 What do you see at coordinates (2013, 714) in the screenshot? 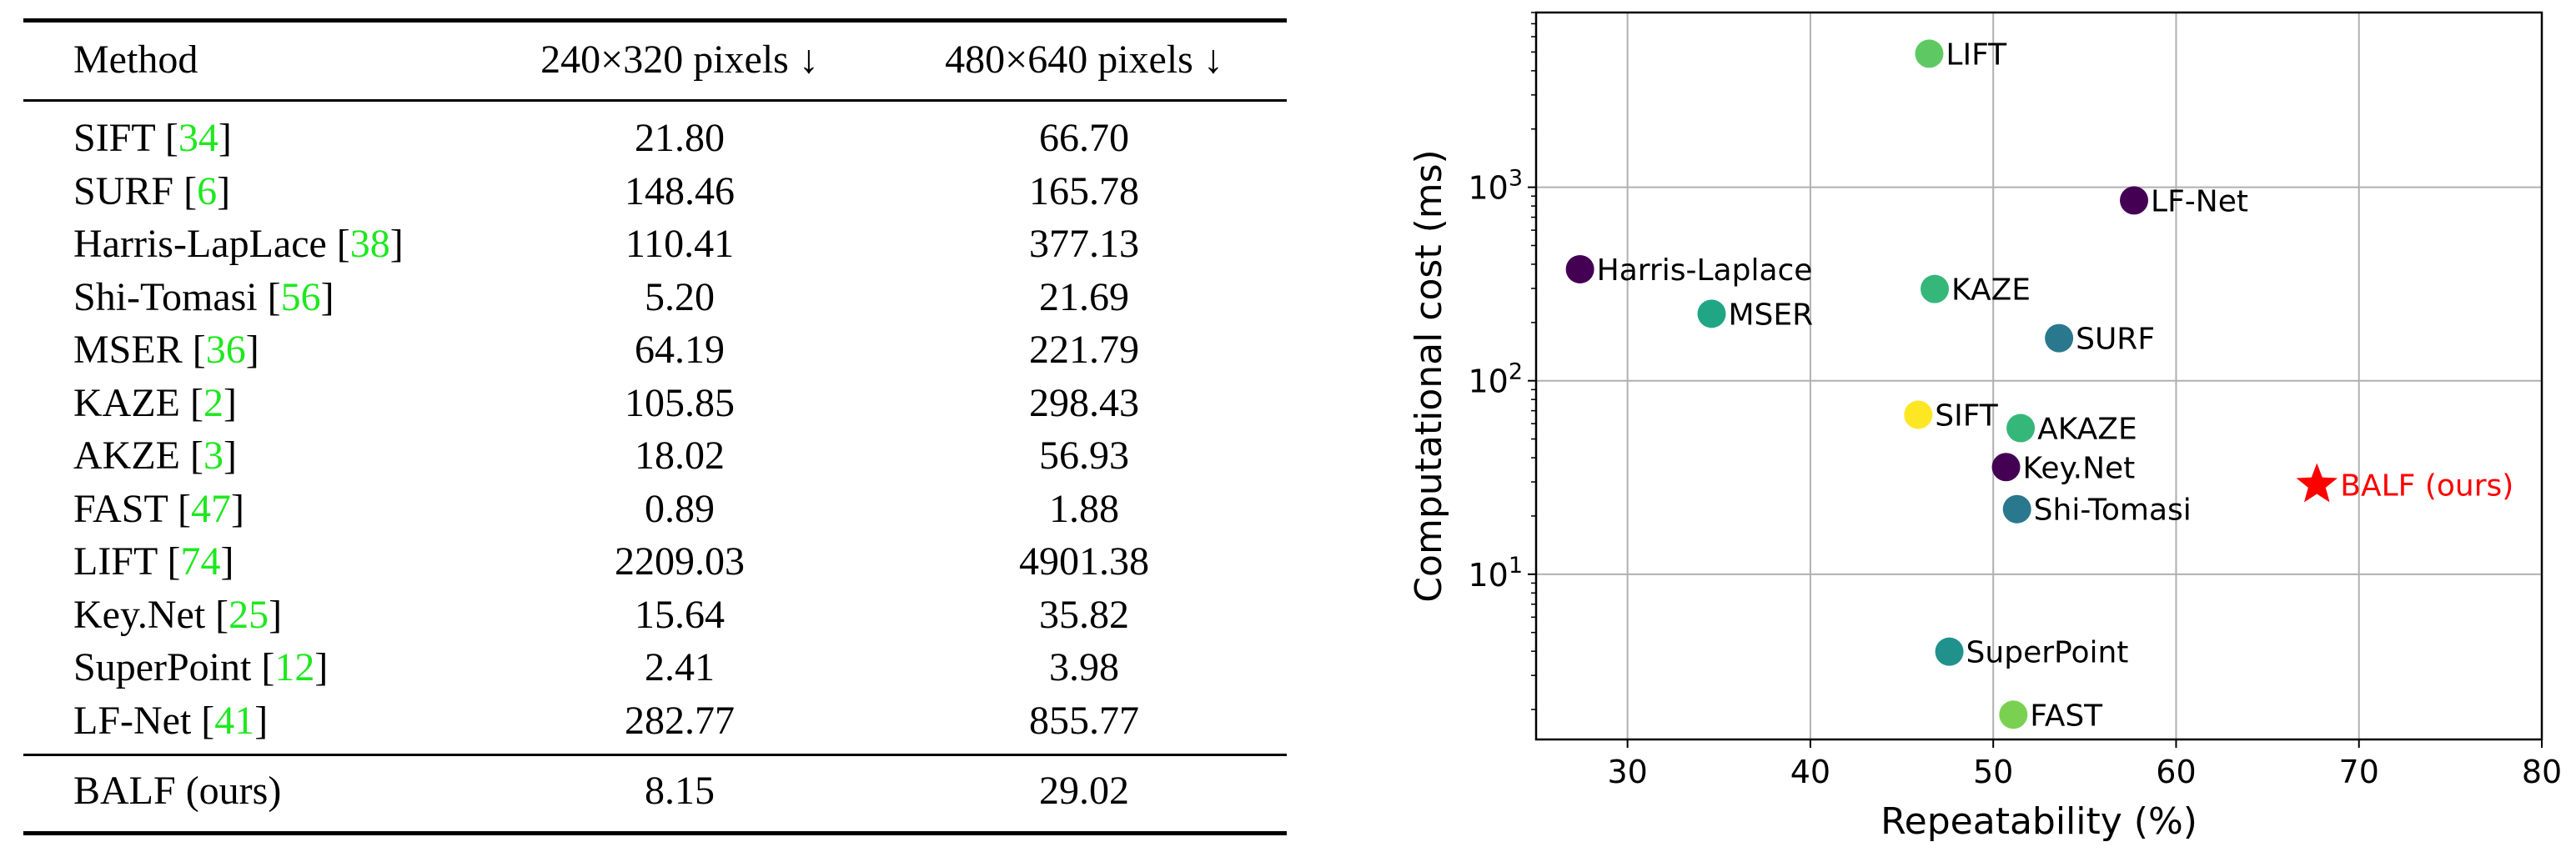
I see `point-fast` at bounding box center [2013, 714].